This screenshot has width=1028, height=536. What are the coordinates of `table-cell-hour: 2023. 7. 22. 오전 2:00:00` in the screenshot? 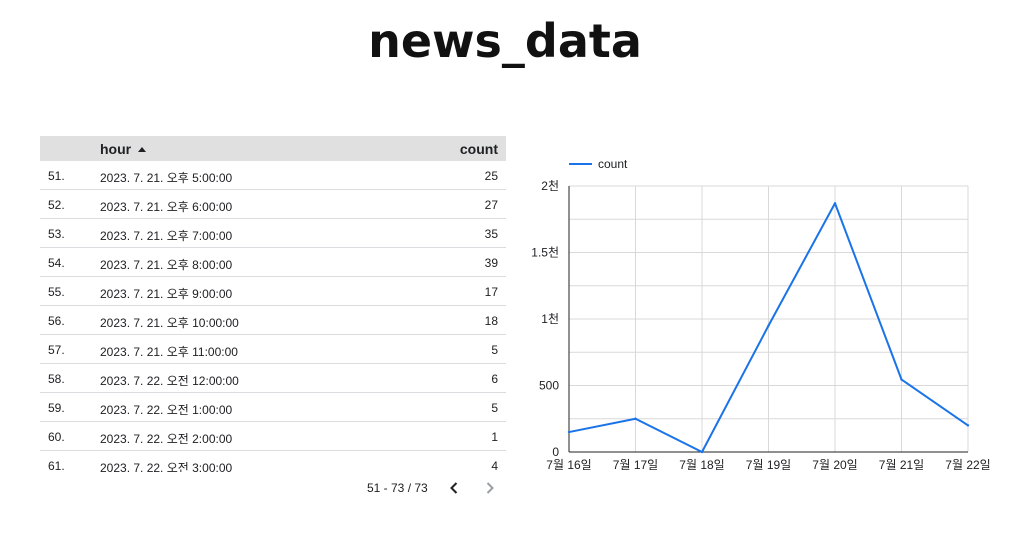 It's located at (166, 439).